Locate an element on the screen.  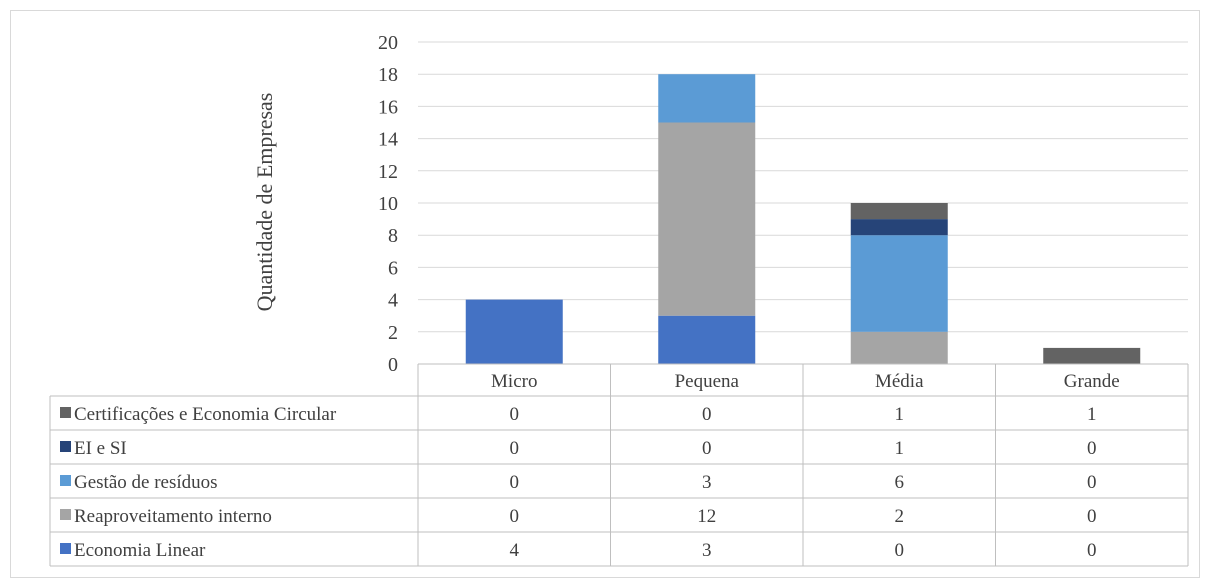
x-tick-label: Grande is located at coordinates (1092, 381).